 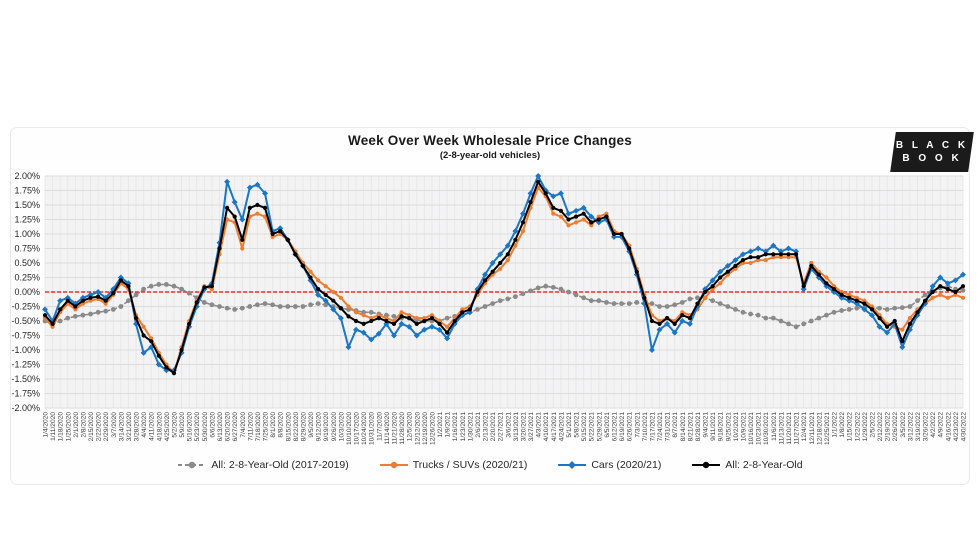 What do you see at coordinates (675, 425) in the screenshot?
I see `svg-text: 8/7/2021` at bounding box center [675, 425].